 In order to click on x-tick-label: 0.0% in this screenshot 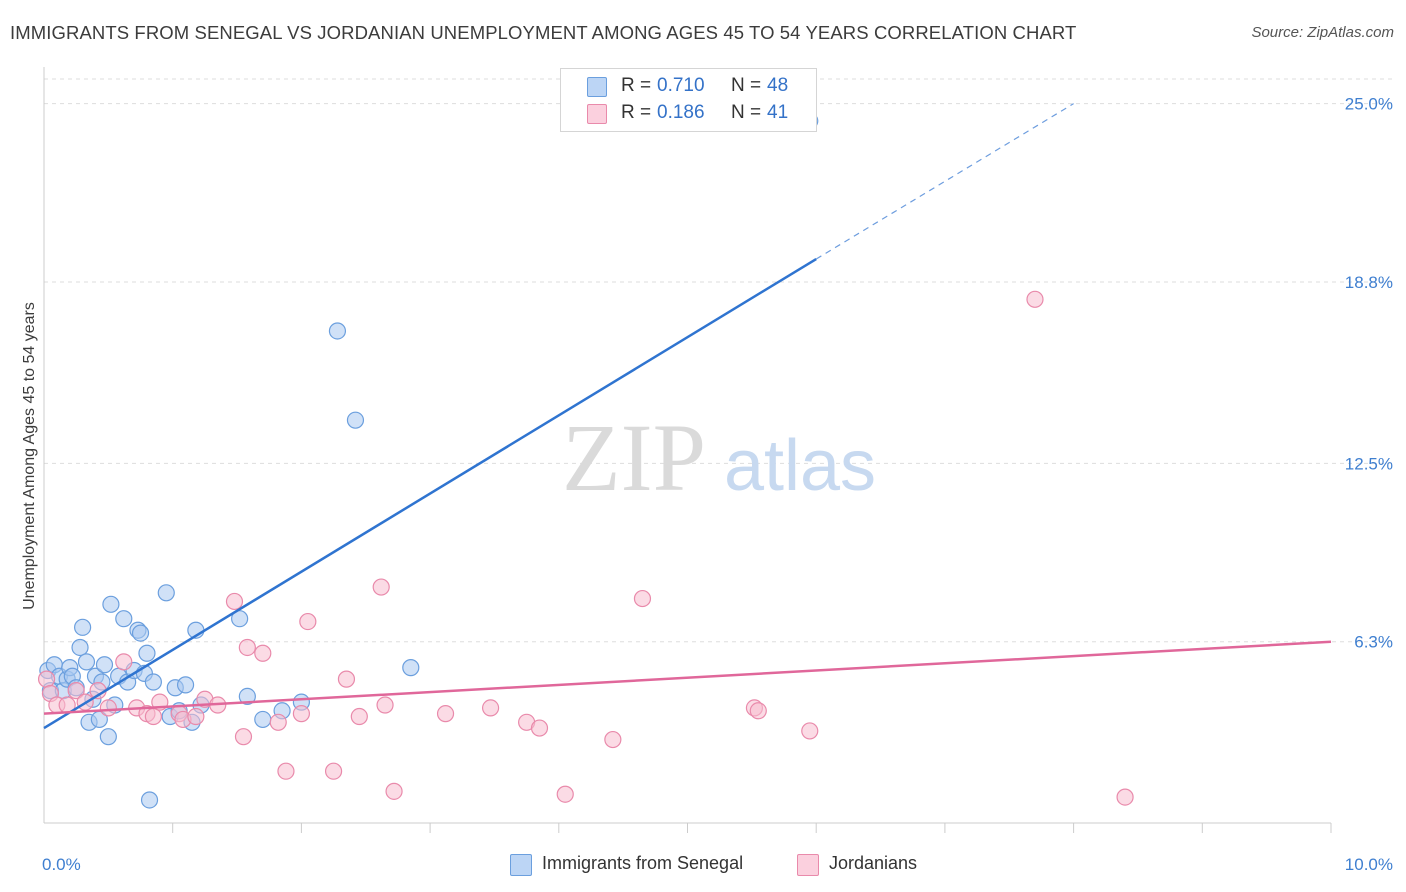, I will do `click(61, 864)`.